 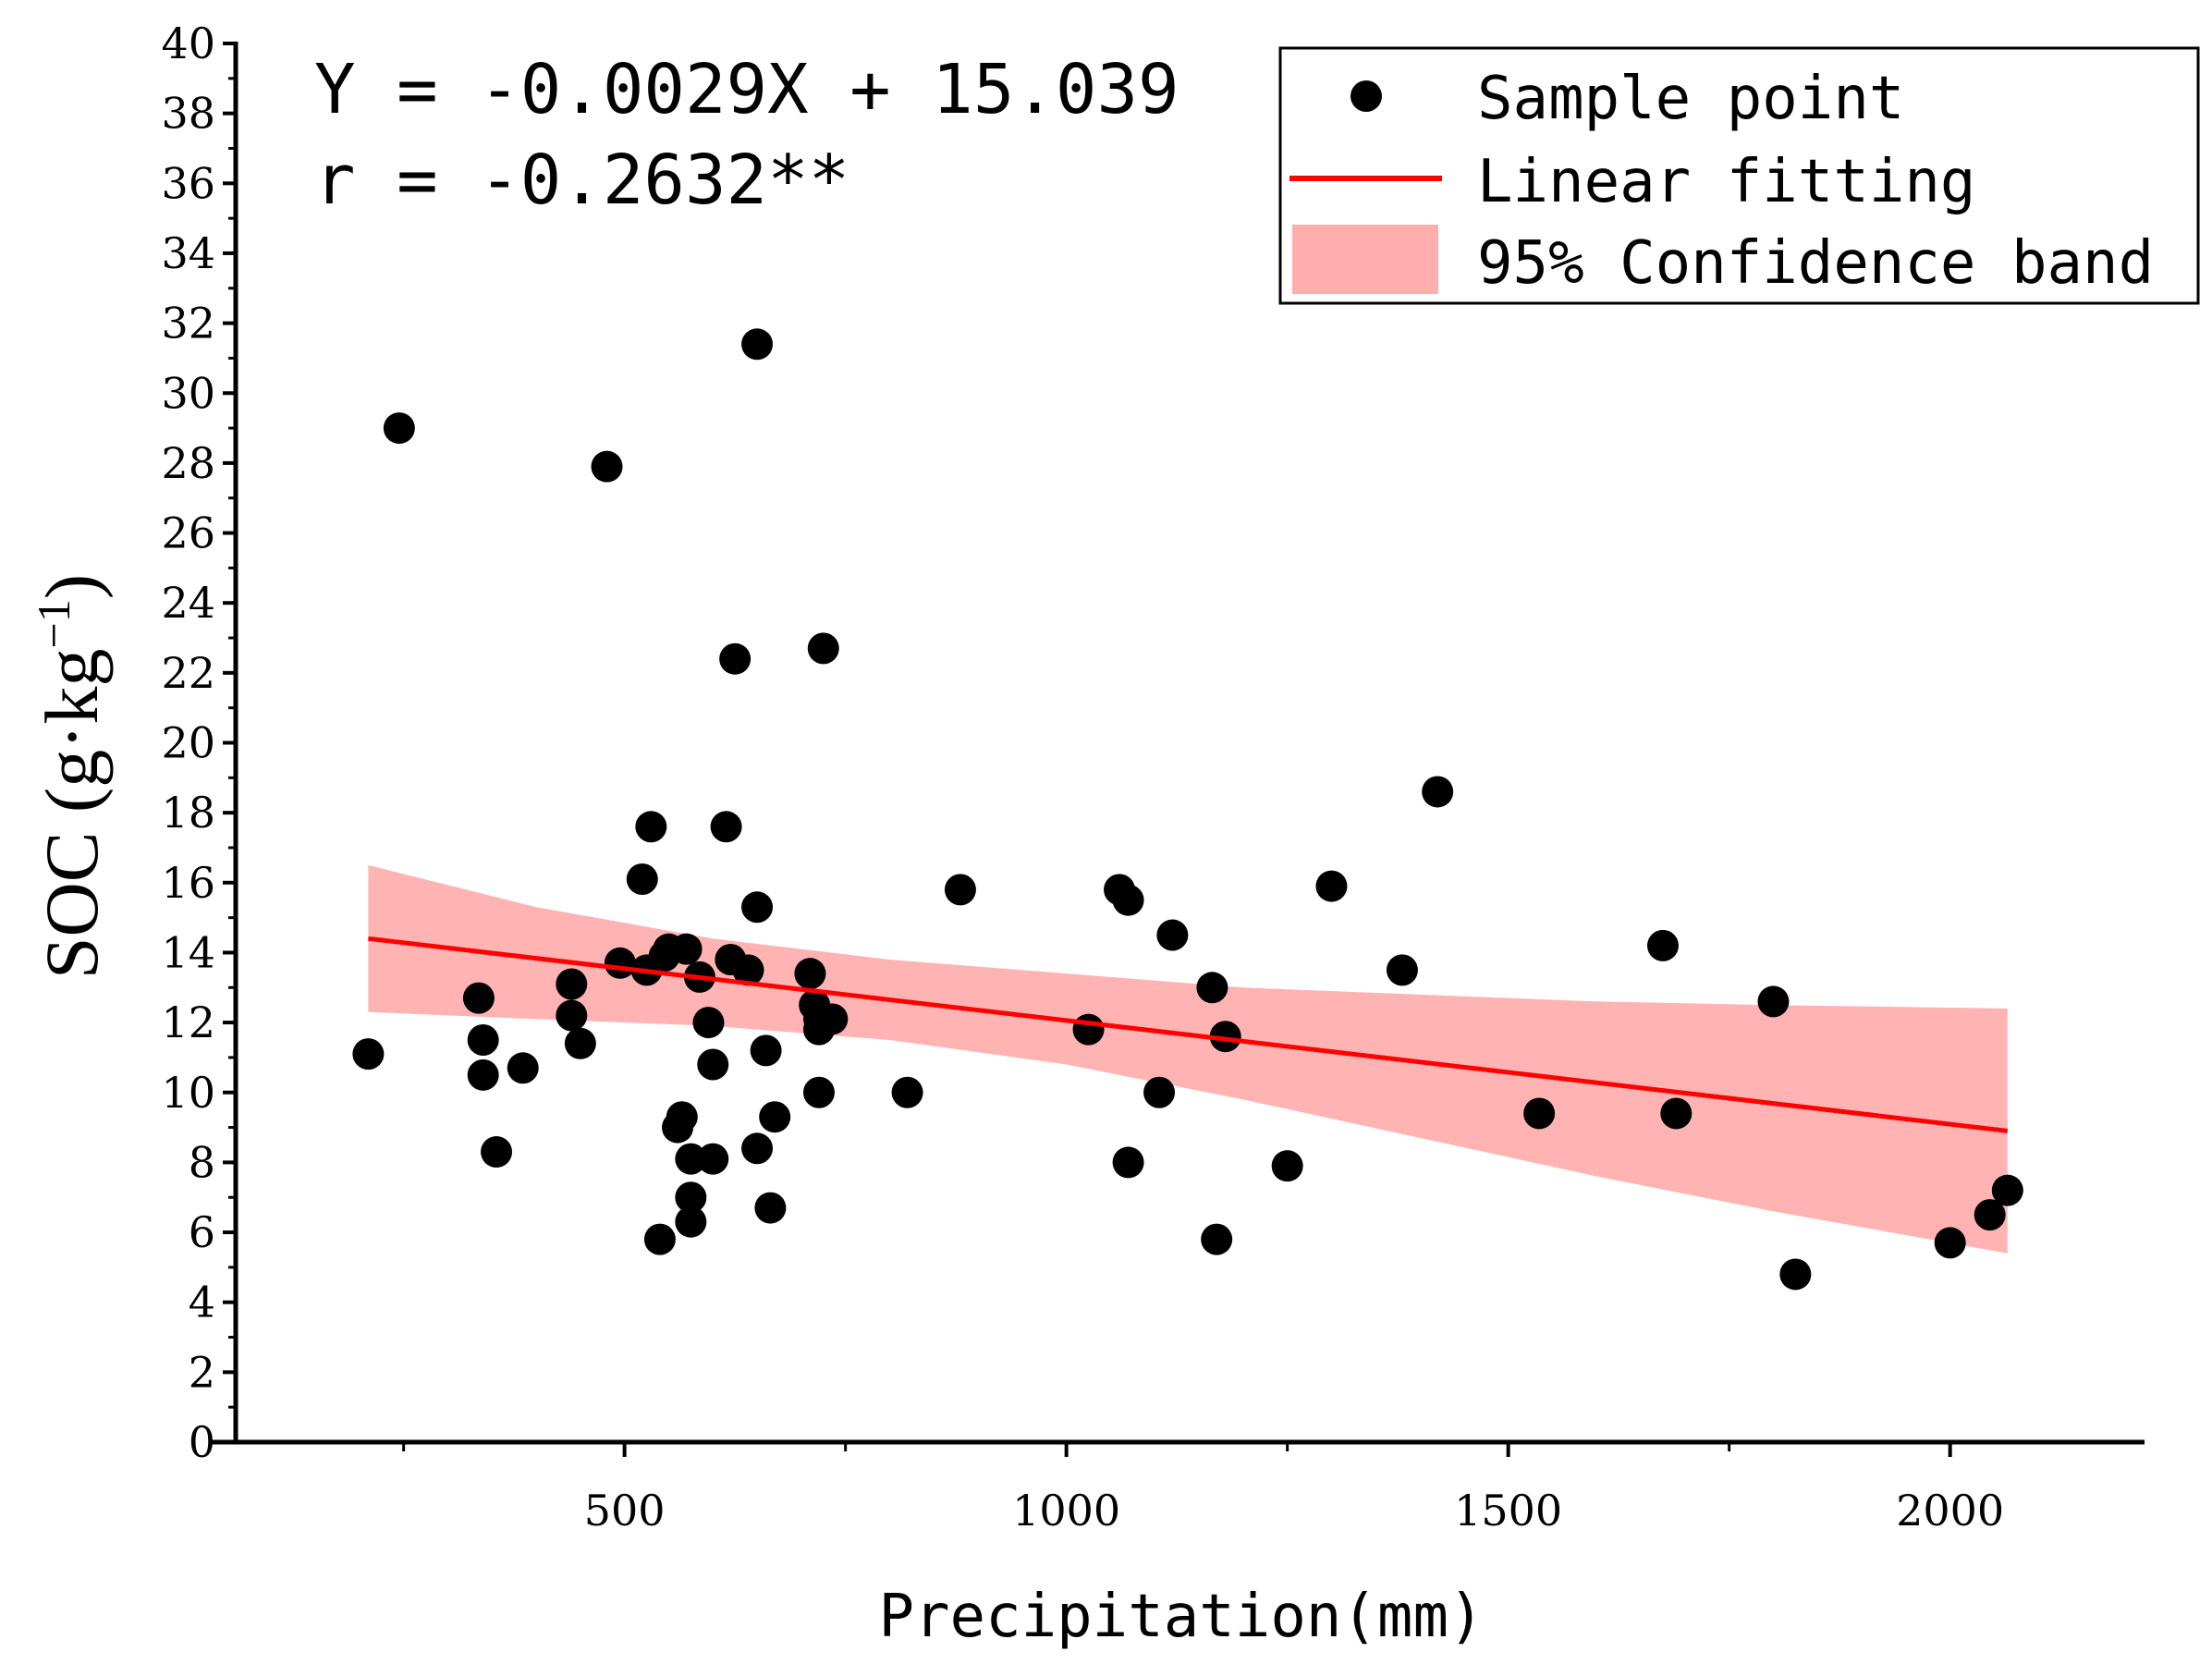 I want to click on x-ticks: 500 1000 1500 2000, so click(x=1203, y=1489).